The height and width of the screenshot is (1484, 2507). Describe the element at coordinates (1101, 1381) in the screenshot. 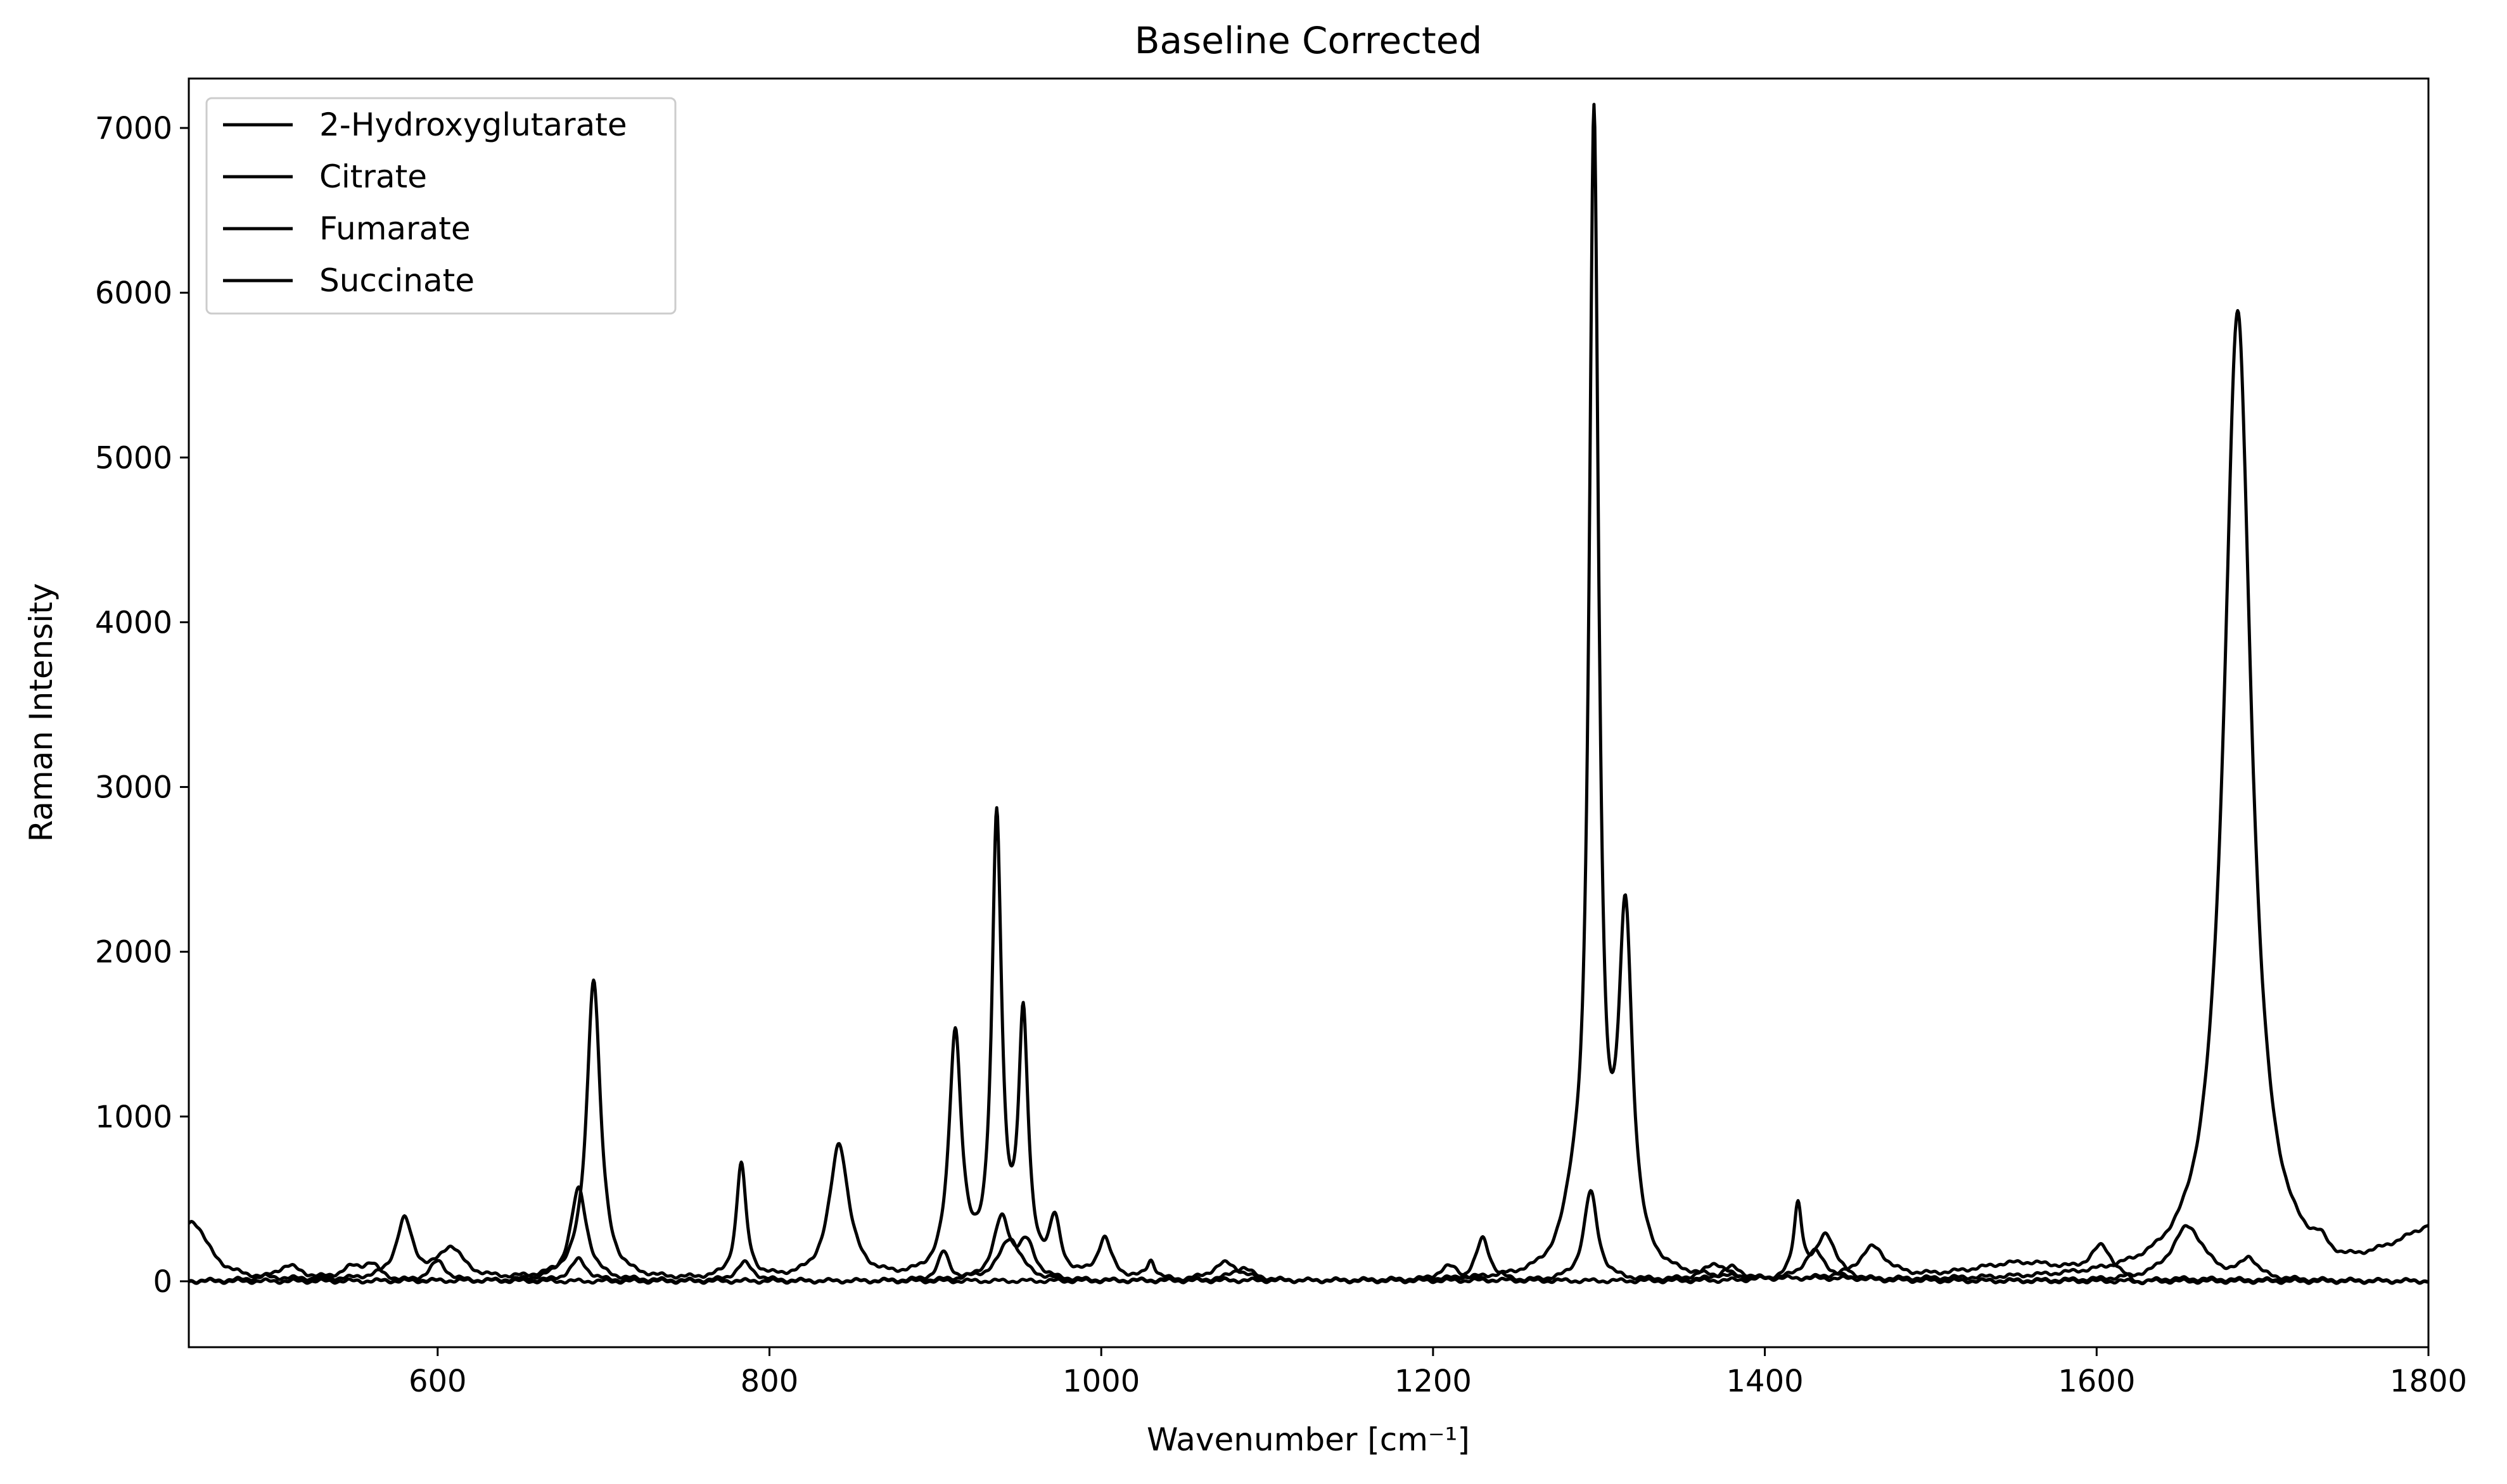

I see `x-tick-label: 1000` at that location.